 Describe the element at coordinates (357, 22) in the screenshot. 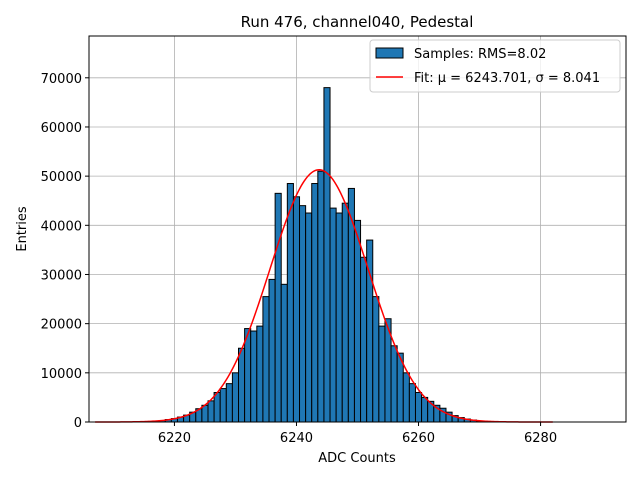

I see `chart-title: Run 476, channel040, Pedestal` at that location.